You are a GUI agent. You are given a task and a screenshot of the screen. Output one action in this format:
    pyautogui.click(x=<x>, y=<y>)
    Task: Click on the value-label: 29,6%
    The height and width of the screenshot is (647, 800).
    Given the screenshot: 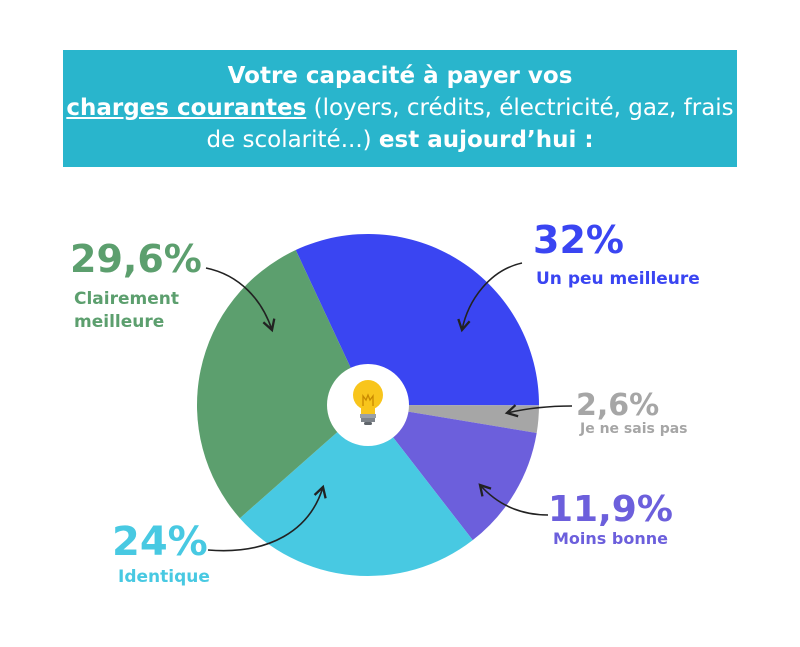 What is the action you would take?
    pyautogui.click(x=136, y=259)
    